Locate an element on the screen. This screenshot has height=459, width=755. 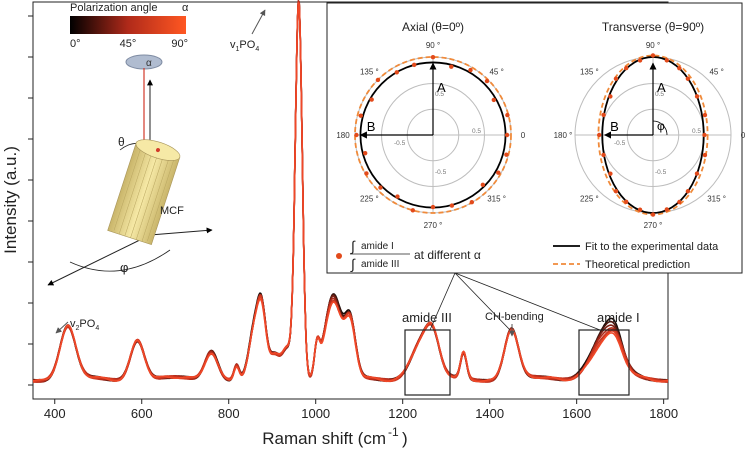
x-axis-arrow is located at coordinates (99, 260).